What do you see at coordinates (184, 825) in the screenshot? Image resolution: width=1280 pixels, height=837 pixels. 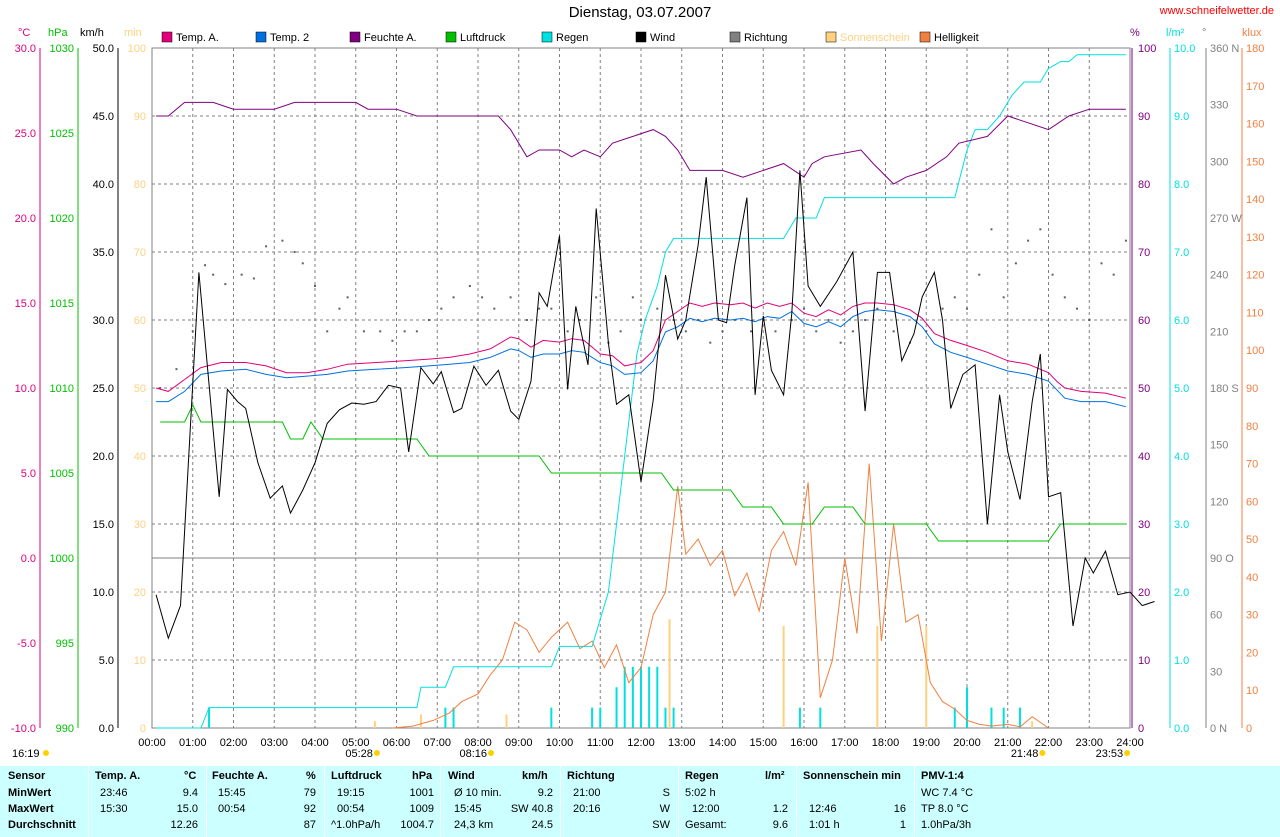 I see `avg-temp-value: 12.26` at bounding box center [184, 825].